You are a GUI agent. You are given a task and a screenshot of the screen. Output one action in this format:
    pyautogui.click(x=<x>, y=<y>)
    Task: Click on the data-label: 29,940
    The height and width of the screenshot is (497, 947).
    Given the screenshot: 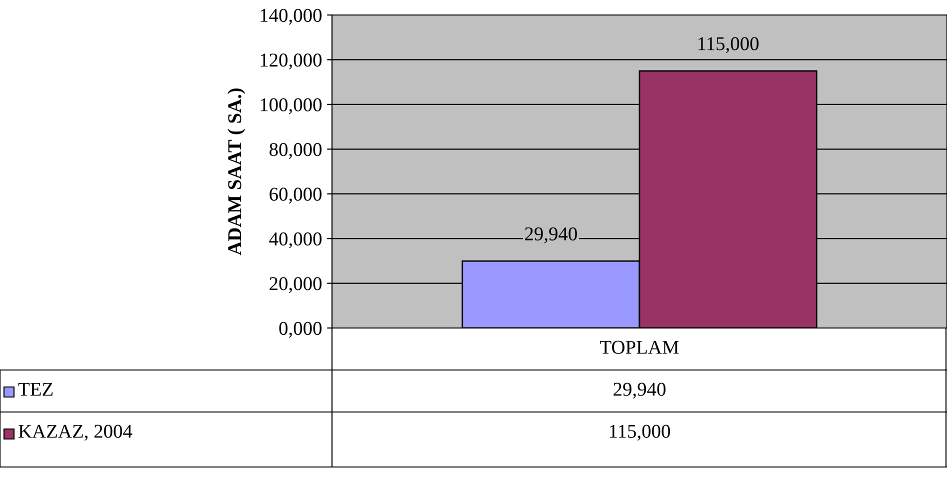 What is the action you would take?
    pyautogui.click(x=551, y=235)
    